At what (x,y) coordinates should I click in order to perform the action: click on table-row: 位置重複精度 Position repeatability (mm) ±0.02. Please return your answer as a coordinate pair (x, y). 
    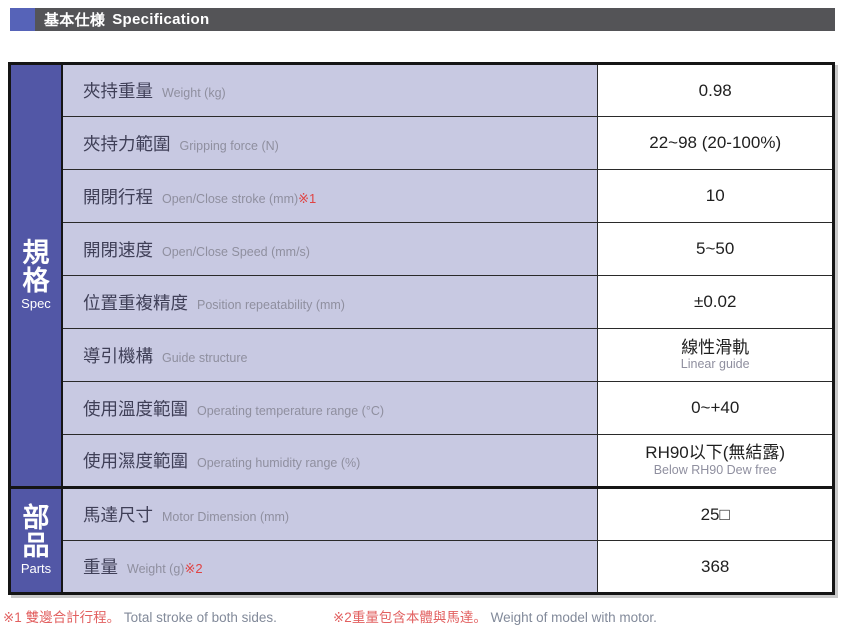
    Looking at the image, I should click on (422, 302).